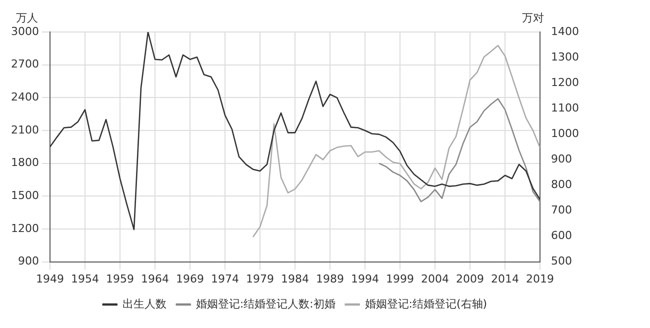  What do you see at coordinates (561, 261) in the screenshot?
I see `y2-tick-label: 500` at bounding box center [561, 261].